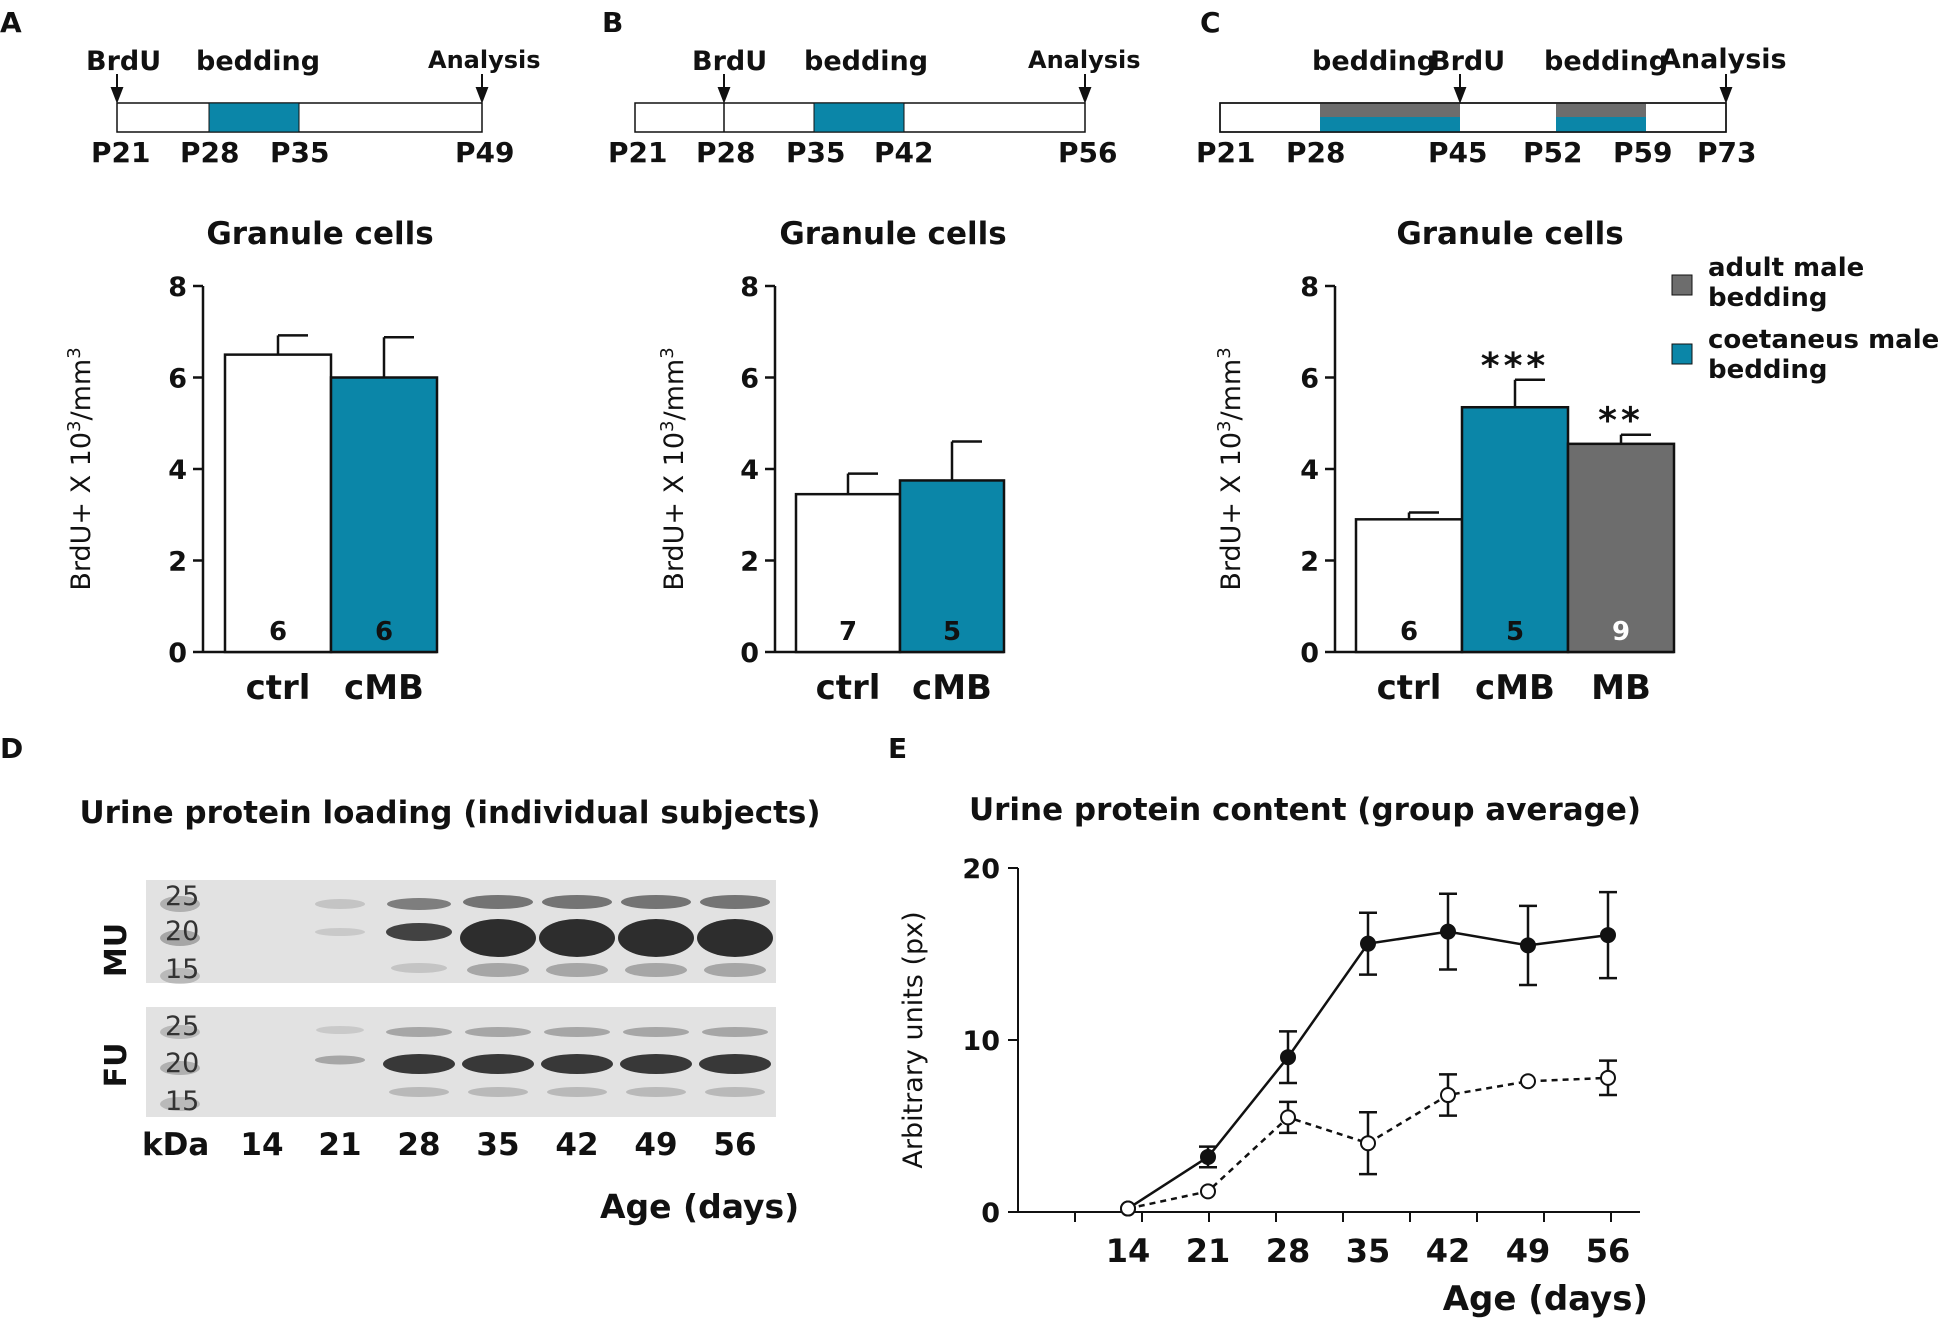  I want to click on gel-mu-marker-25: 25, so click(182, 896).